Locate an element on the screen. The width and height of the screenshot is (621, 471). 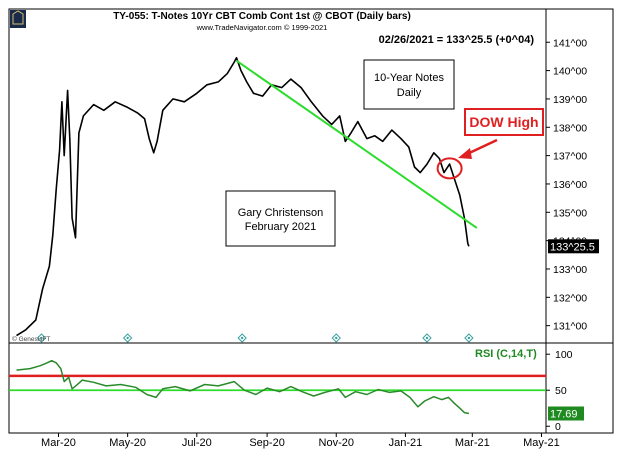
price-y-tick-label: 141^00 is located at coordinates (570, 43).